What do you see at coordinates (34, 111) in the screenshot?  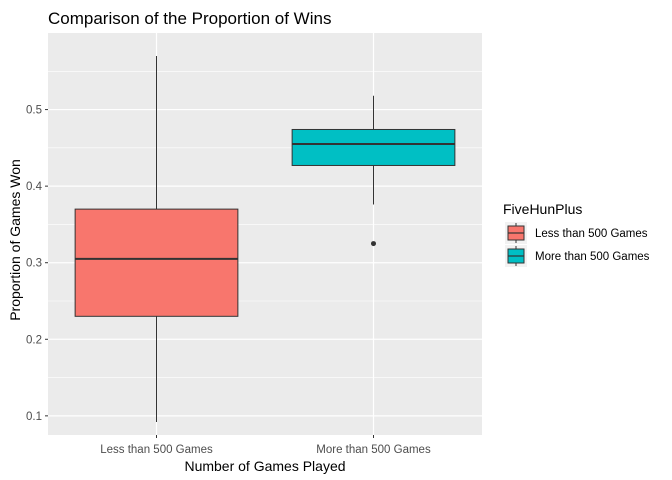 I see `y-tick-label: 0.5` at bounding box center [34, 111].